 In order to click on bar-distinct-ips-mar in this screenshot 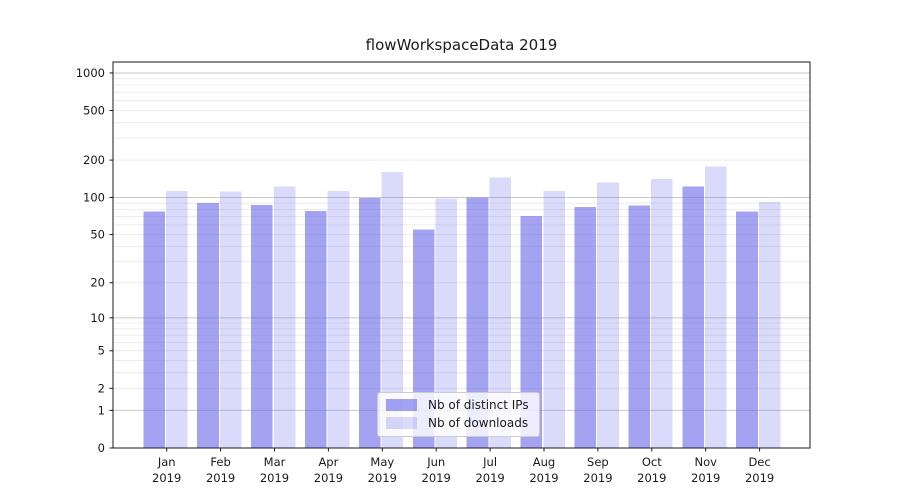, I will do `click(262, 326)`.